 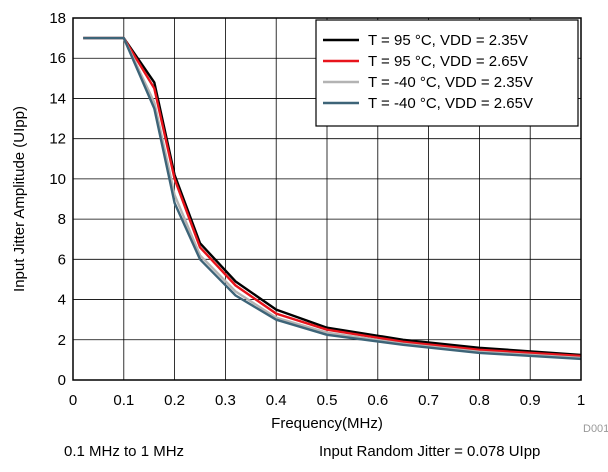 I want to click on legend-entry-3: T = -40 °C, VDD = 2.35V, so click(x=450, y=82).